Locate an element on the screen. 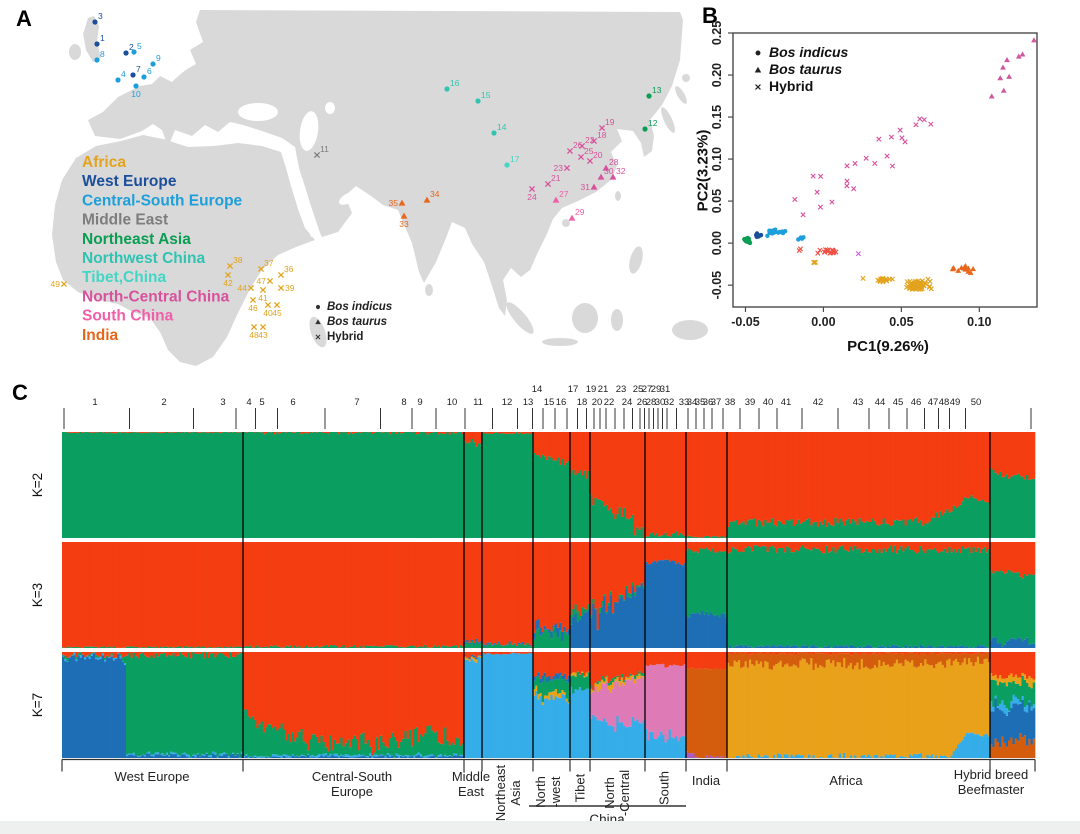 The width and height of the screenshot is (1080, 834). pca-point is located at coordinates (887, 156).